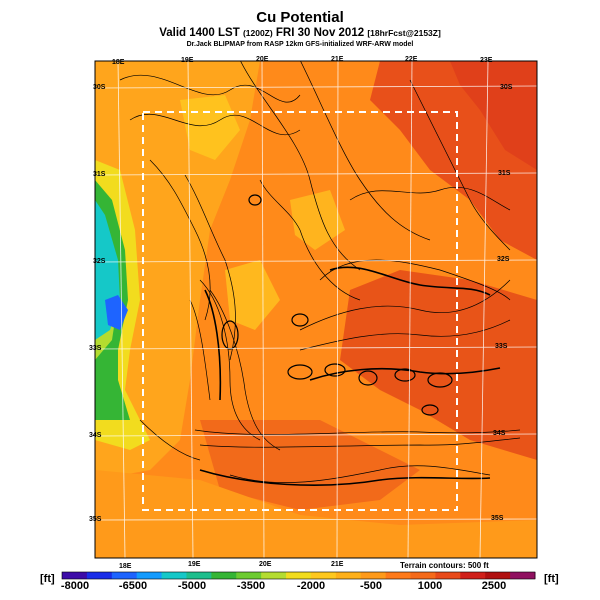 The width and height of the screenshot is (600, 600). Describe the element at coordinates (494, 586) in the screenshot. I see `colorbar-tick-label: 2500` at that location.